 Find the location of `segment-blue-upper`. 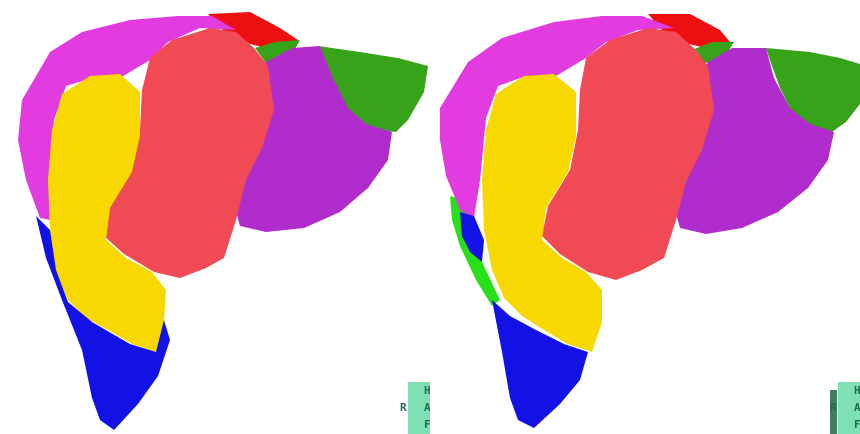

segment-blue-upper is located at coordinates (472, 237).